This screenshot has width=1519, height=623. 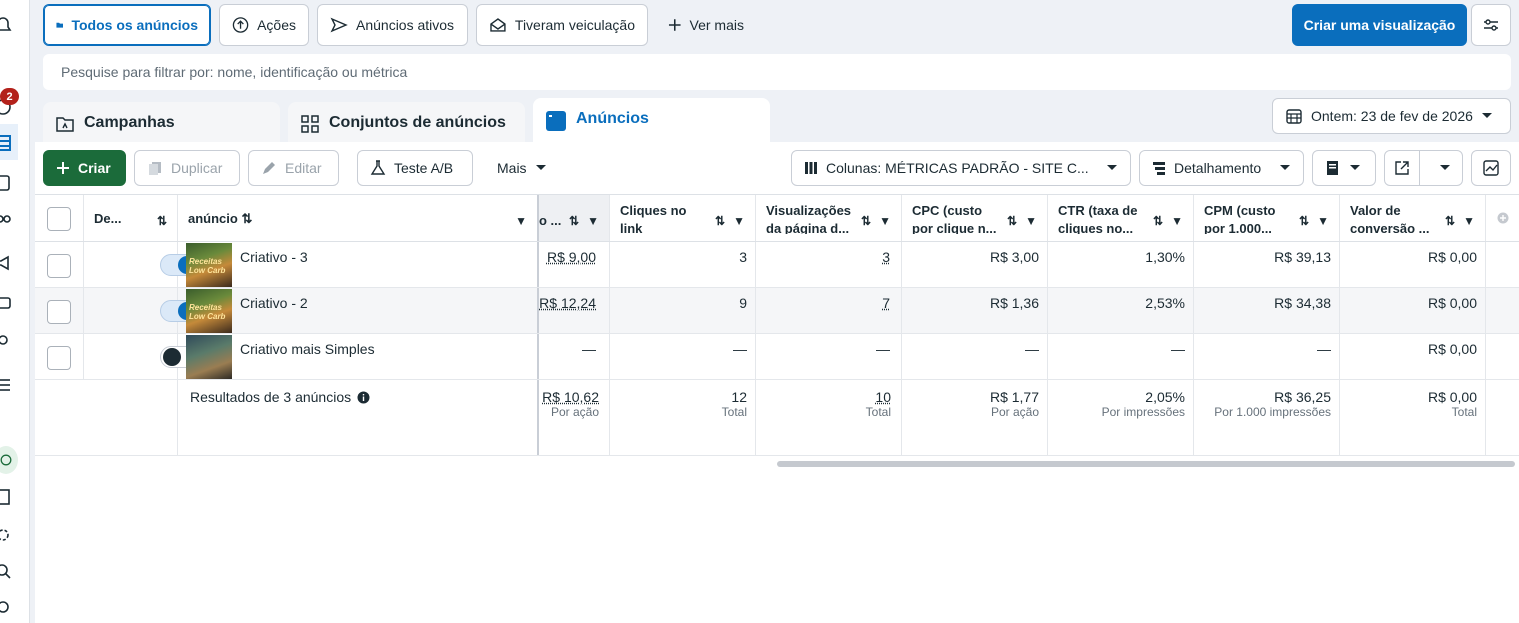 What do you see at coordinates (293, 168) in the screenshot?
I see `edit-button: Editar` at bounding box center [293, 168].